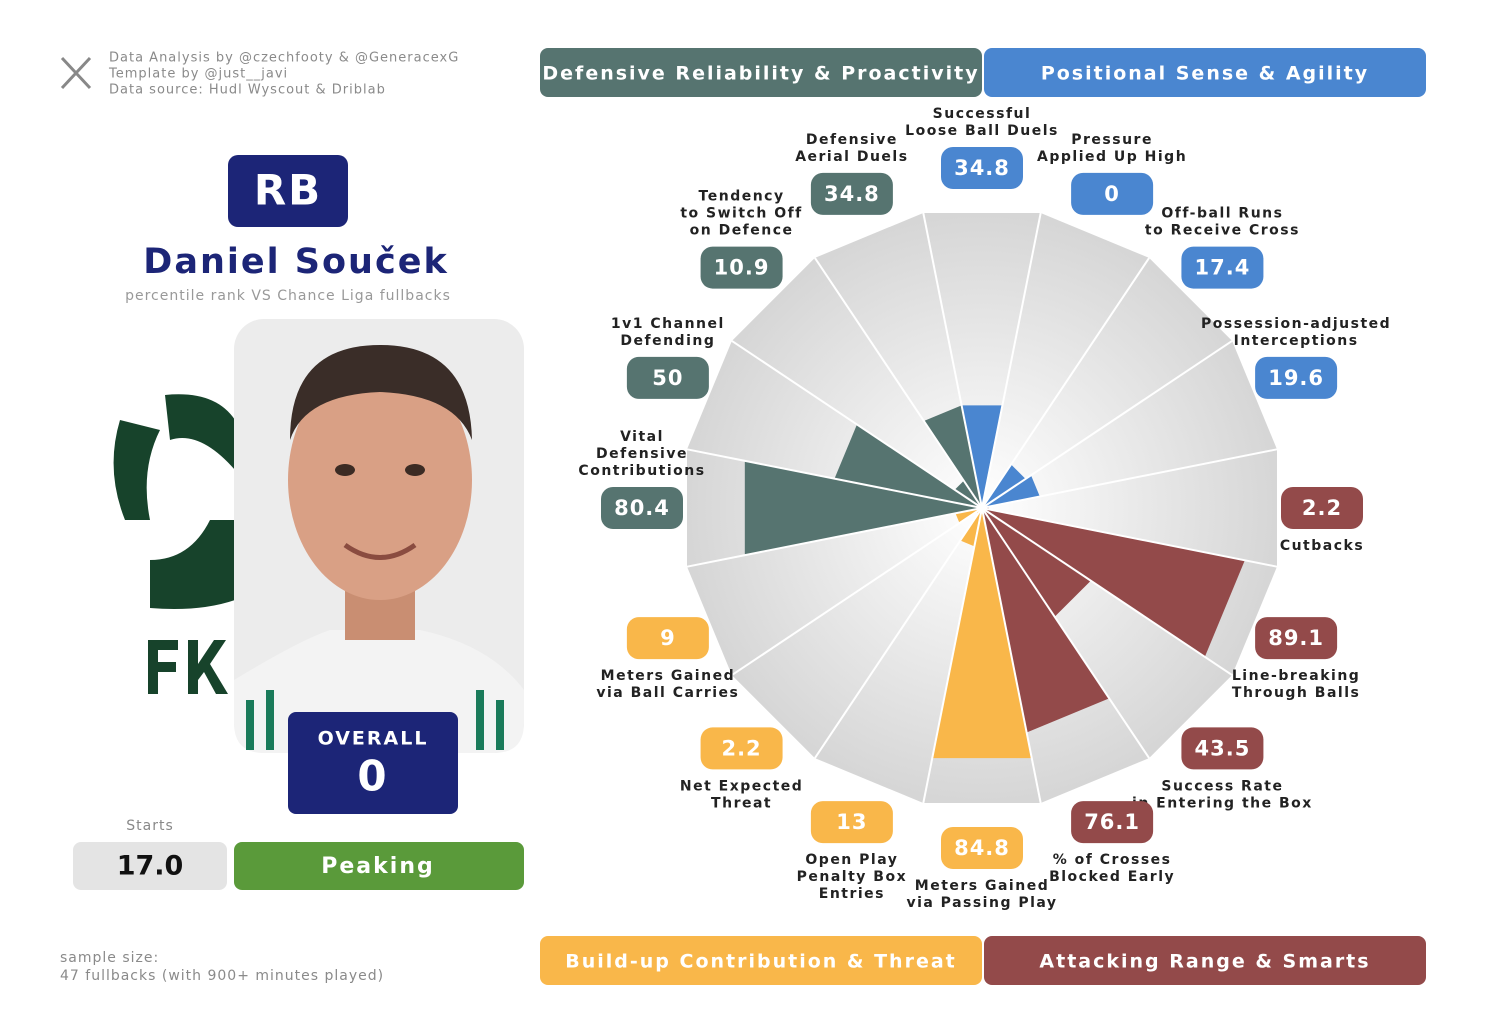 Image resolution: width=1500 pixels, height=1030 pixels. Describe the element at coordinates (981, 894) in the screenshot. I see `category-label: Meters Gained via Passing Play` at that location.